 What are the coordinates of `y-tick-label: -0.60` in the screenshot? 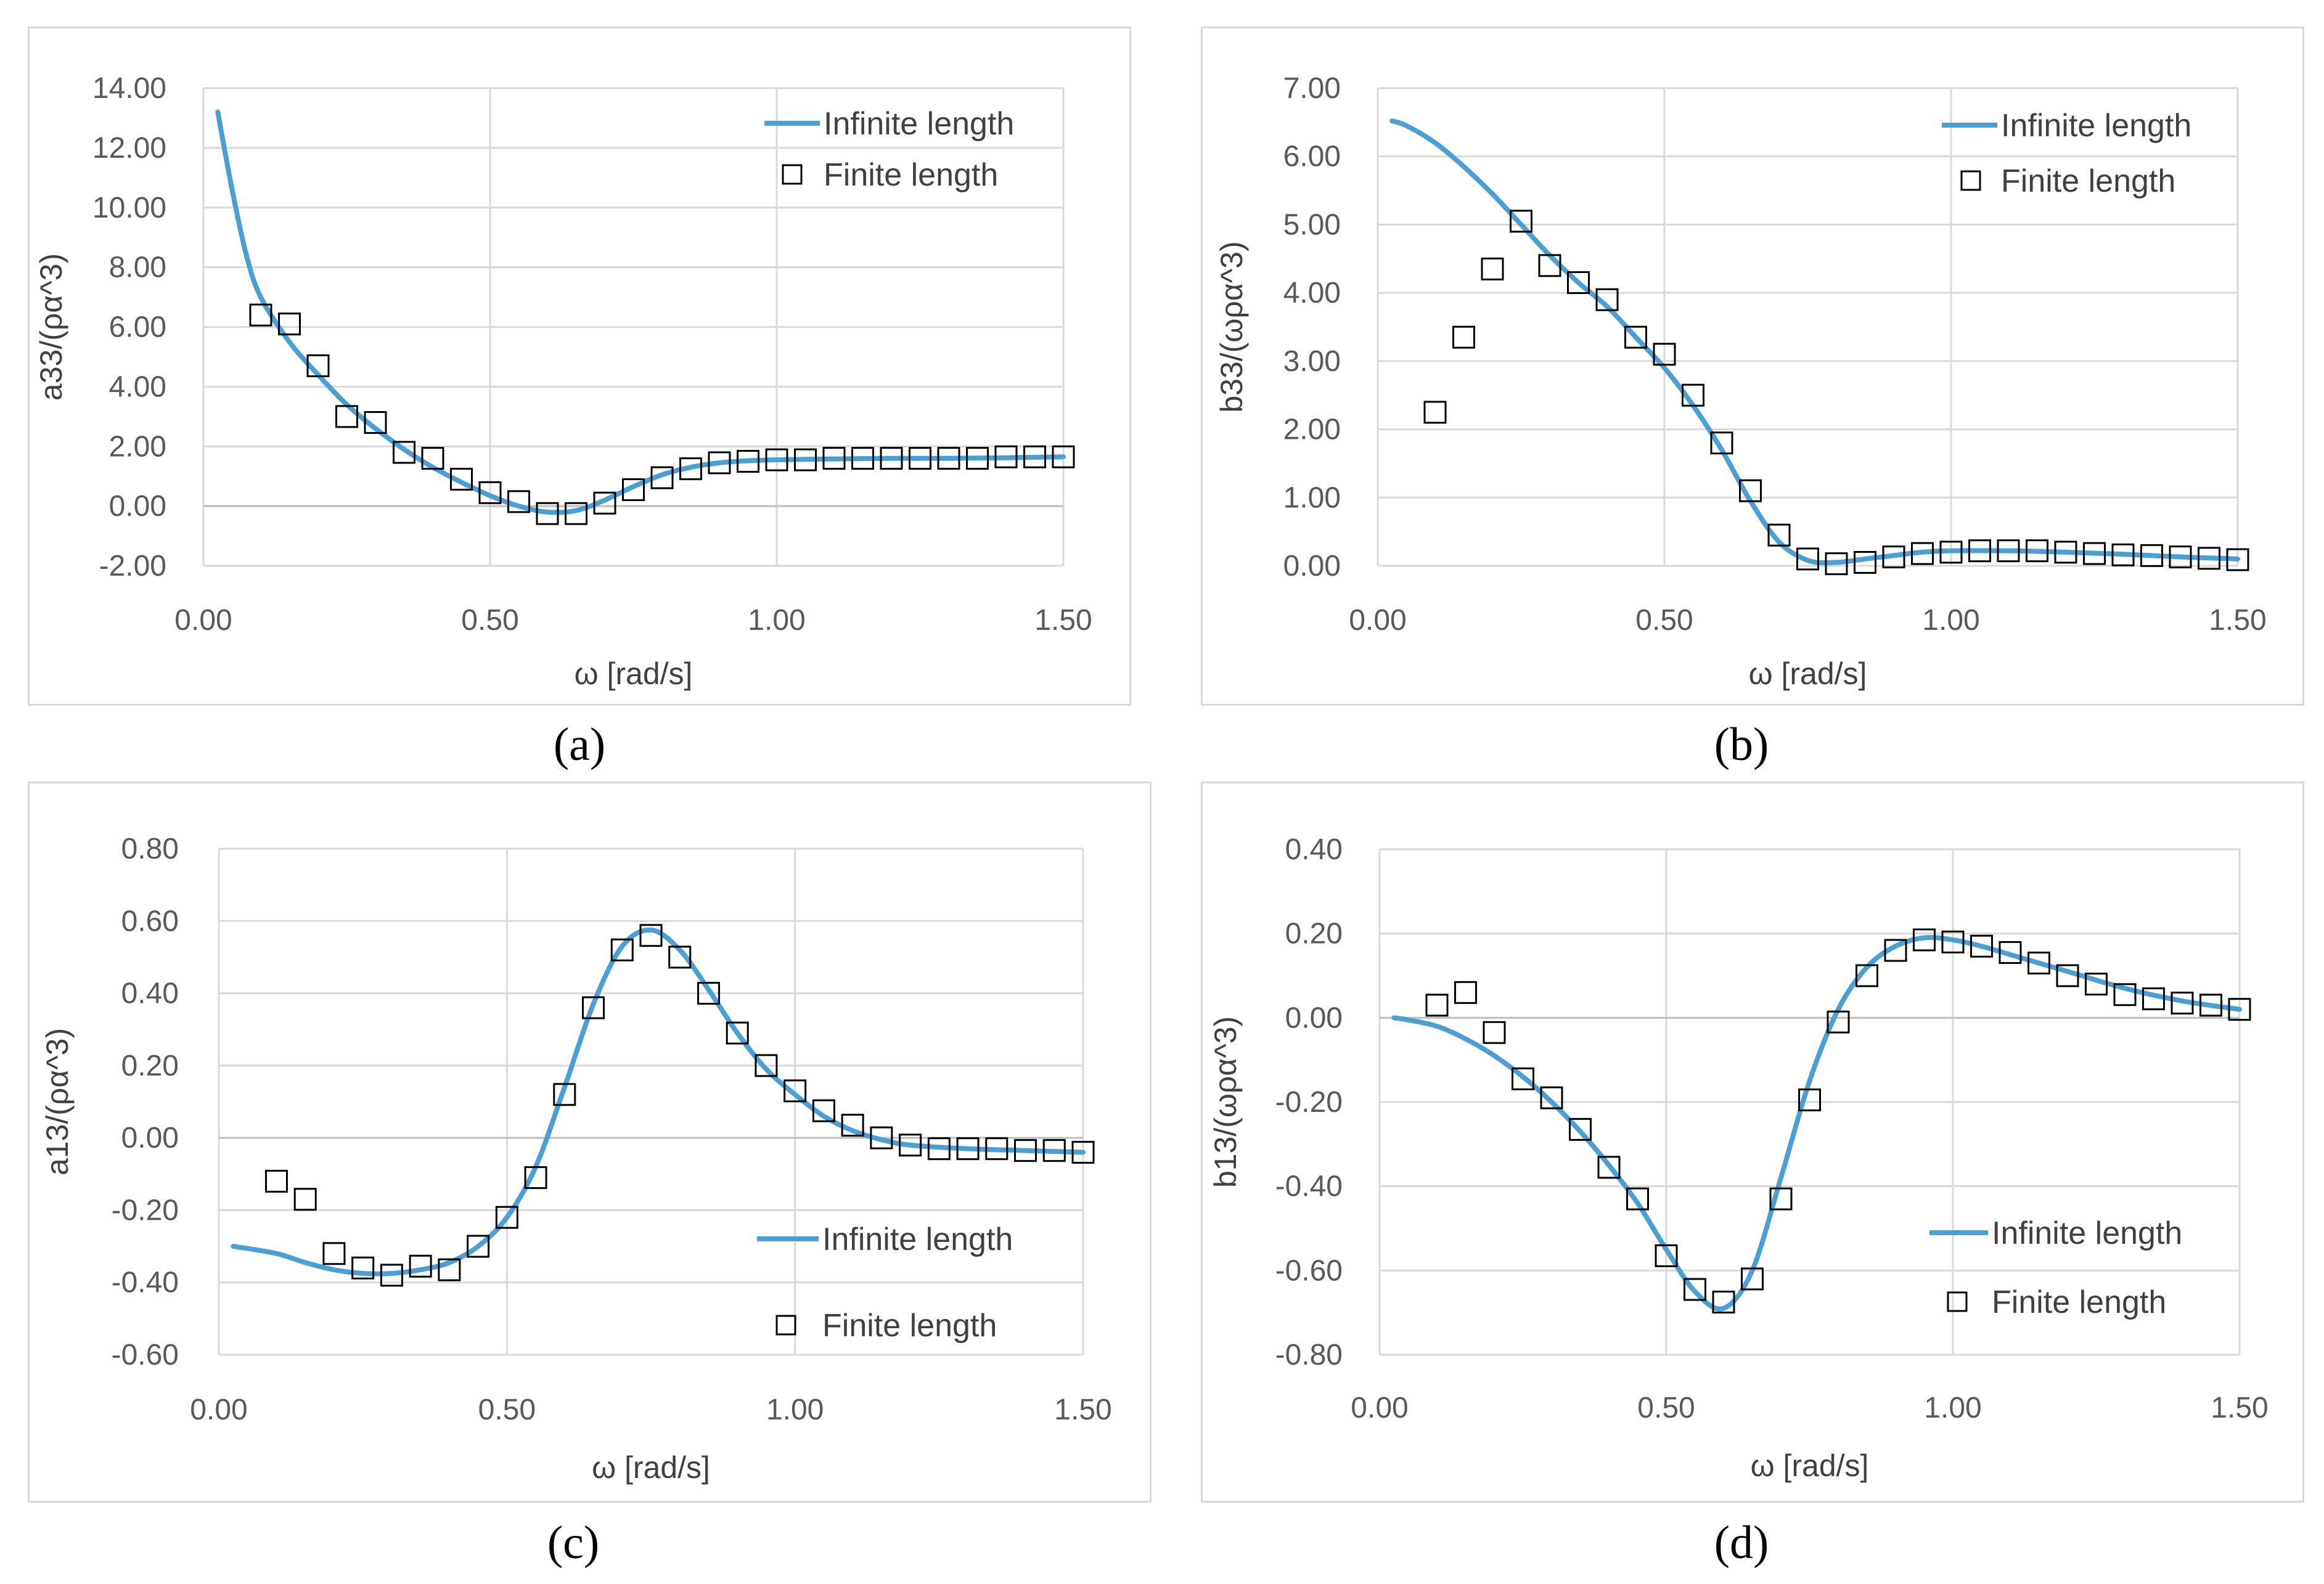 It's located at (1309, 1270).